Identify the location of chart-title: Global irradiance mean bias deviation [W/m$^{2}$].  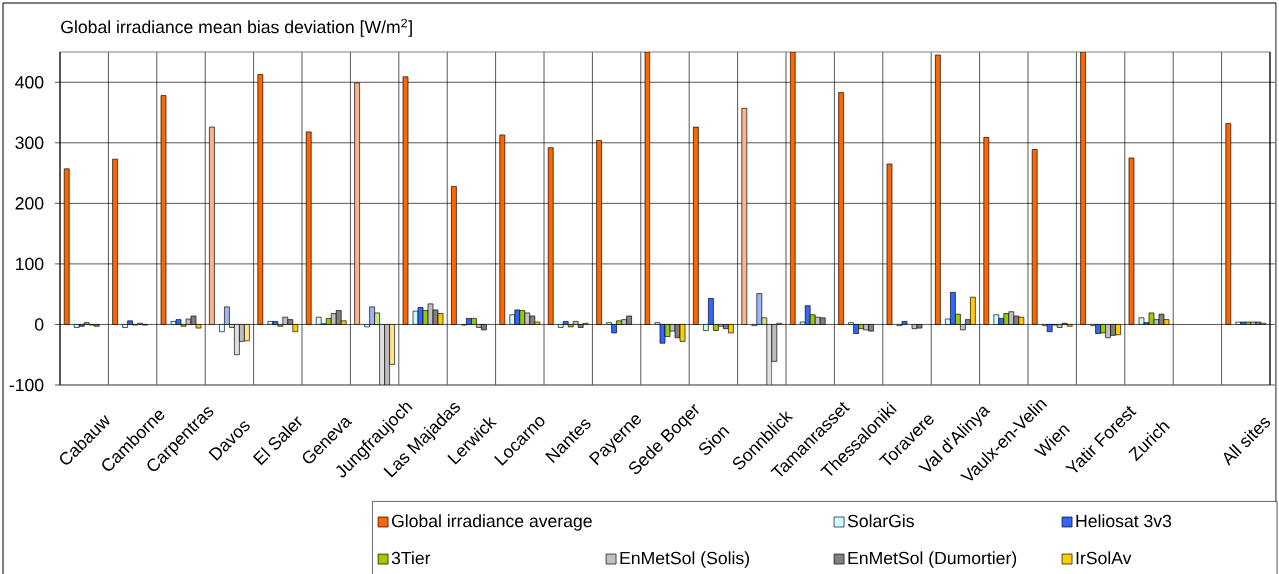
(236, 27).